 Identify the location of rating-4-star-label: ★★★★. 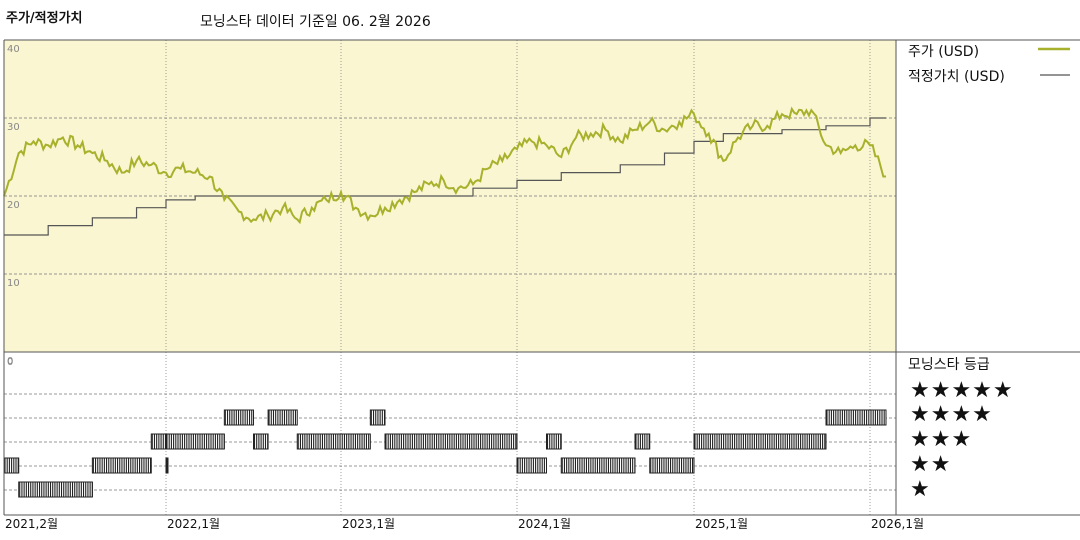
(951, 414).